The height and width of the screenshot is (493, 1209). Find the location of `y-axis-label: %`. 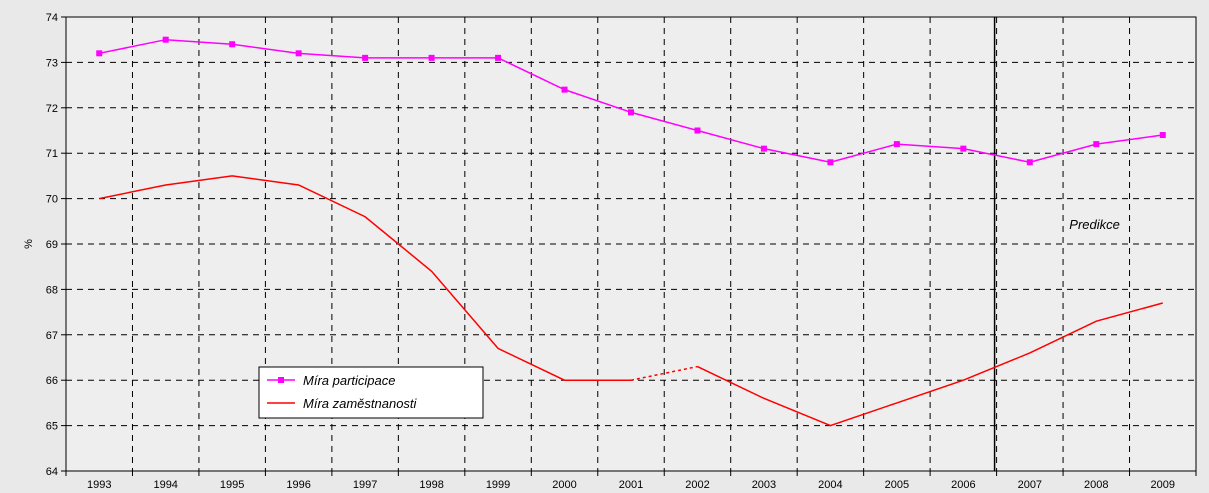

y-axis-label: % is located at coordinates (29, 244).